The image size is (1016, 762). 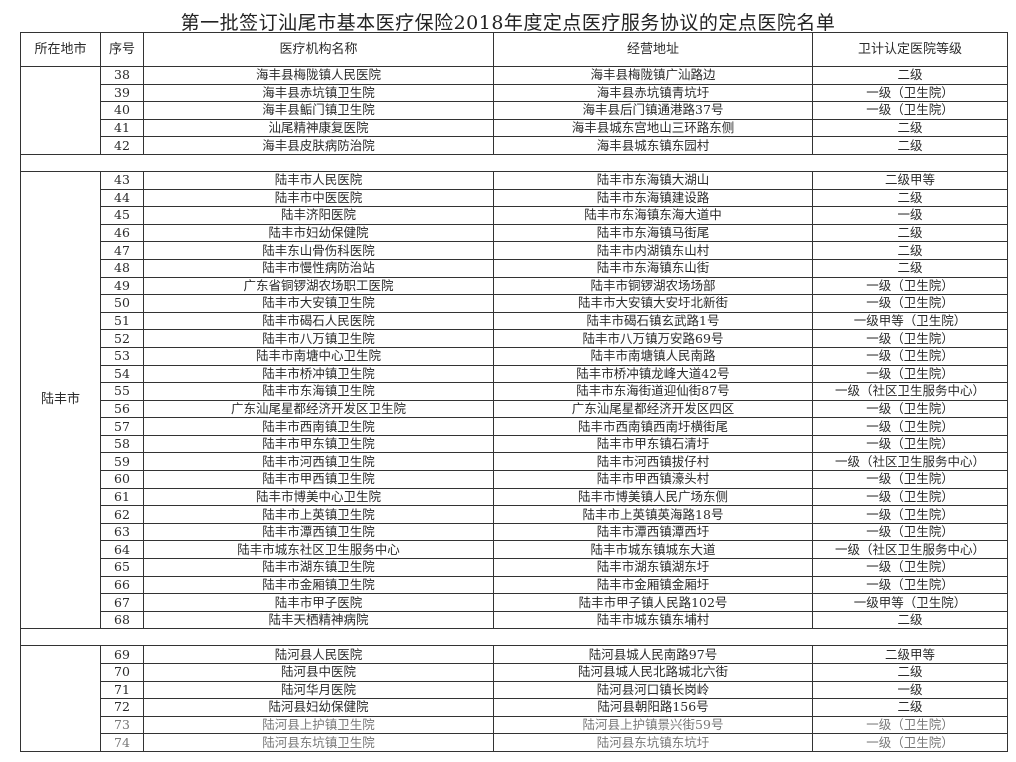 What do you see at coordinates (653, 654) in the screenshot?
I see `address-cell: 陆河县城人民南路97号` at bounding box center [653, 654].